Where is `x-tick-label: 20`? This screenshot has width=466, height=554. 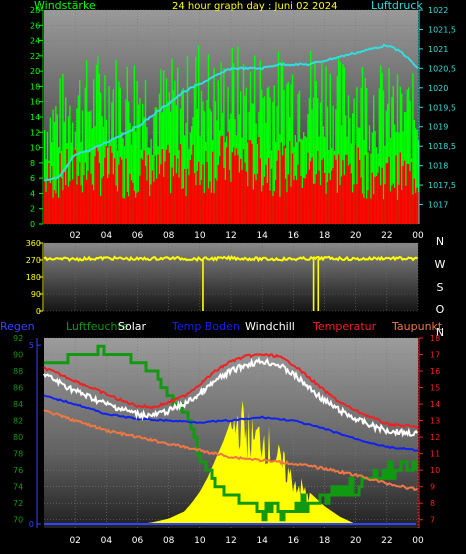
x-tick-label: 20 is located at coordinates (356, 236).